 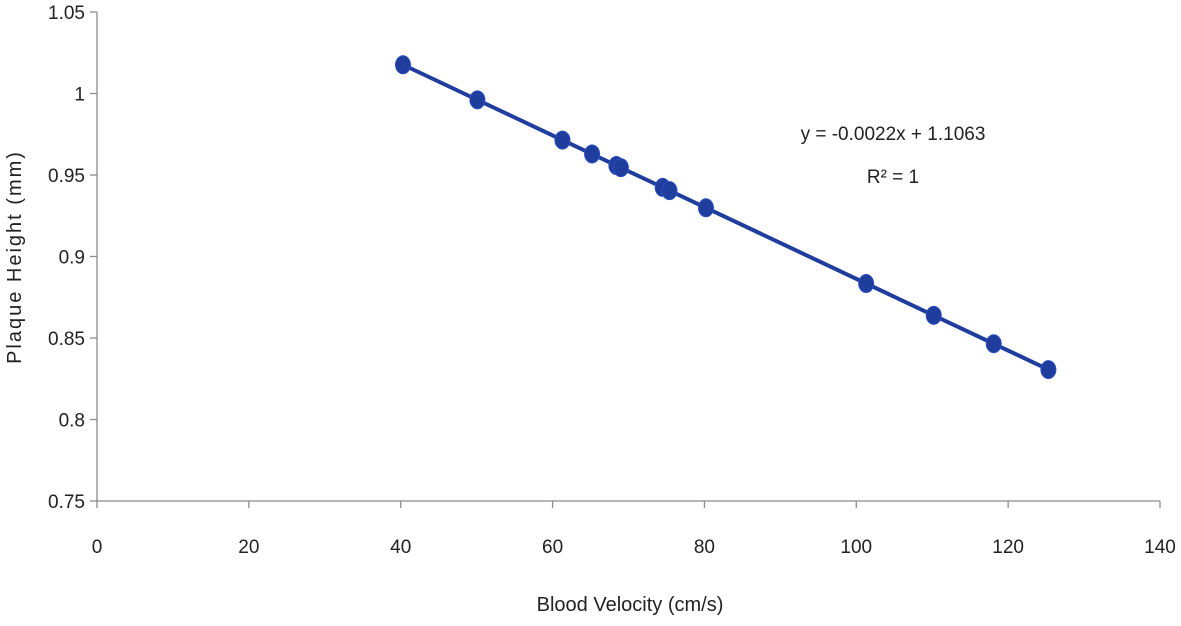 What do you see at coordinates (72, 421) in the screenshot?
I see `y-tick-label: 0.8` at bounding box center [72, 421].